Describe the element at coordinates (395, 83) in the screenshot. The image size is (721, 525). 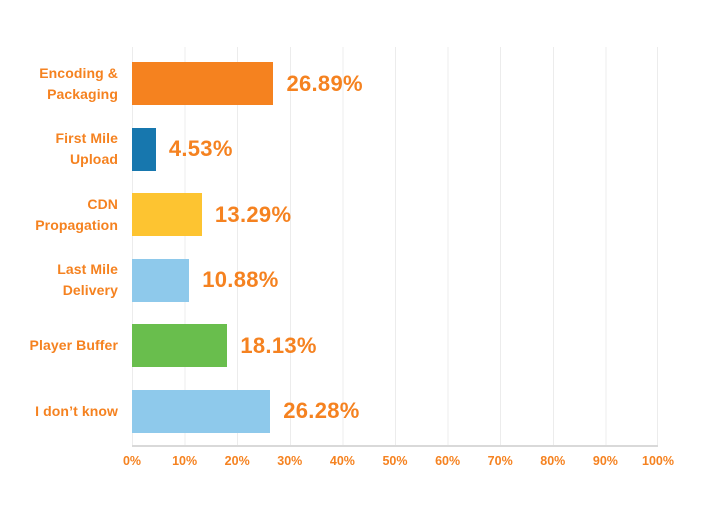
I see `bar-track: 26.89%` at that location.